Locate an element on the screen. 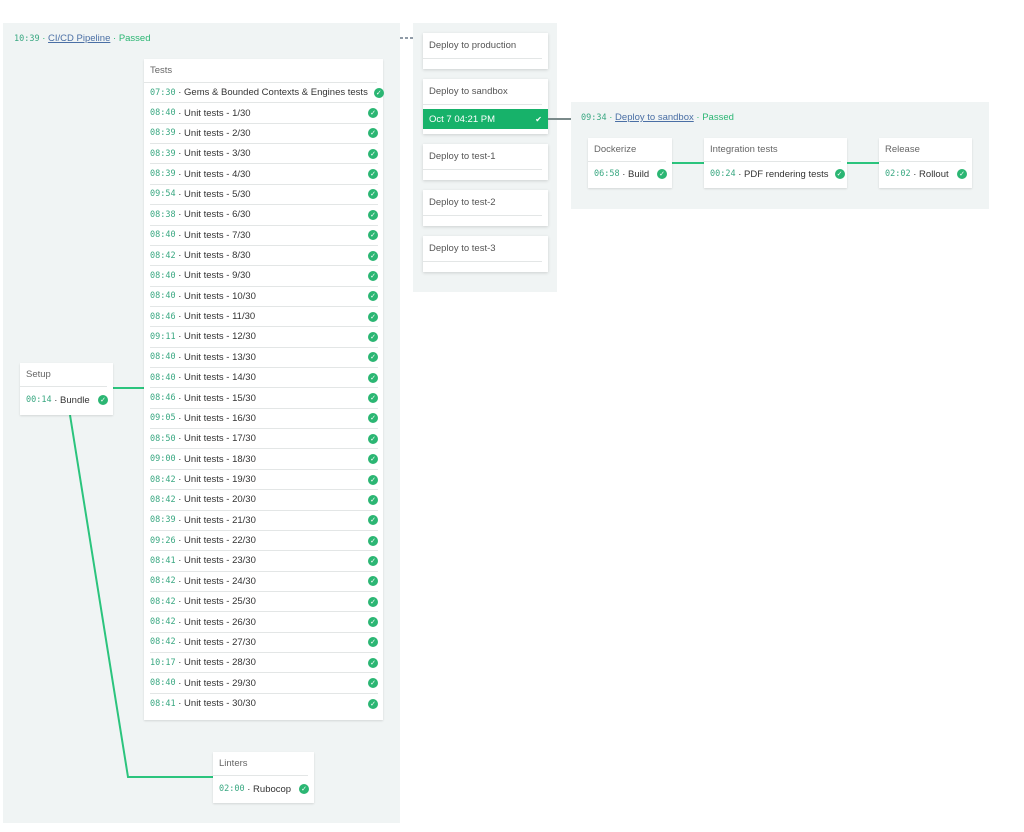 Image resolution: width=1024 pixels, height=832 pixels. test-job-row: 09:11 · Unit tests - 12/30 ✓ is located at coordinates (264, 337).